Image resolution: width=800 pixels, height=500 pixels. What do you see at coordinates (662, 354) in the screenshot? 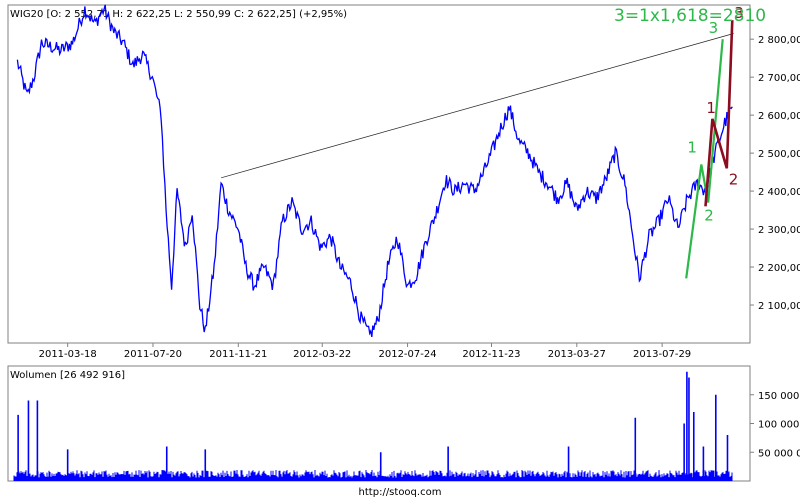
I see `x-tick-label: 2013-07-29` at bounding box center [662, 354].